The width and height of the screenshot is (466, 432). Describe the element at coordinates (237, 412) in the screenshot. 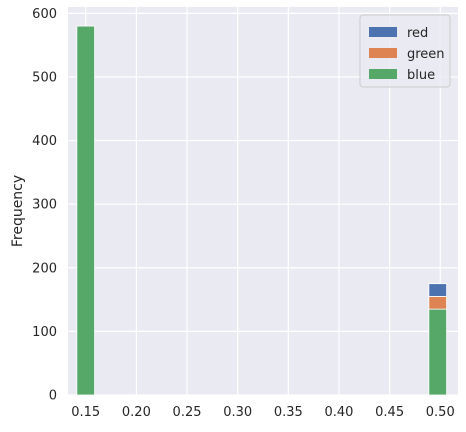

I see `x-tick-label: 0.30` at that location.